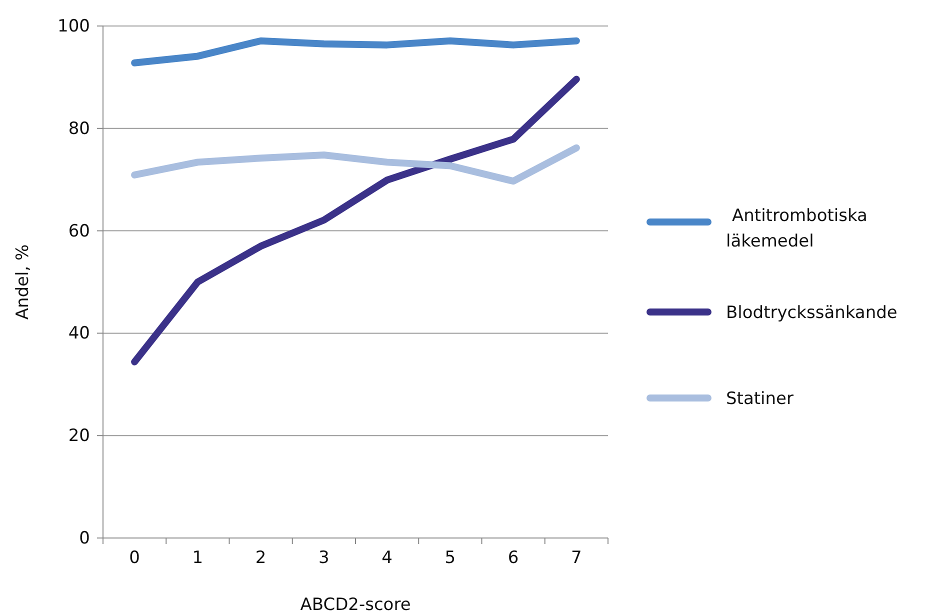 Image resolution: width=937 pixels, height=615 pixels. What do you see at coordinates (387, 558) in the screenshot?
I see `x-tick-label: 4` at bounding box center [387, 558].